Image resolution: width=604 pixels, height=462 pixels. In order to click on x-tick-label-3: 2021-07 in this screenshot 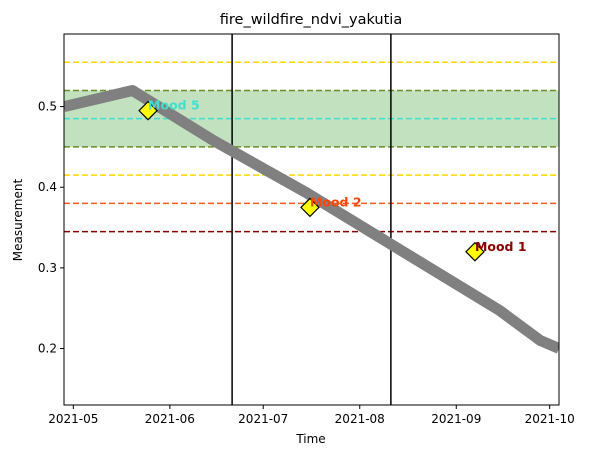, I will do `click(263, 419)`.